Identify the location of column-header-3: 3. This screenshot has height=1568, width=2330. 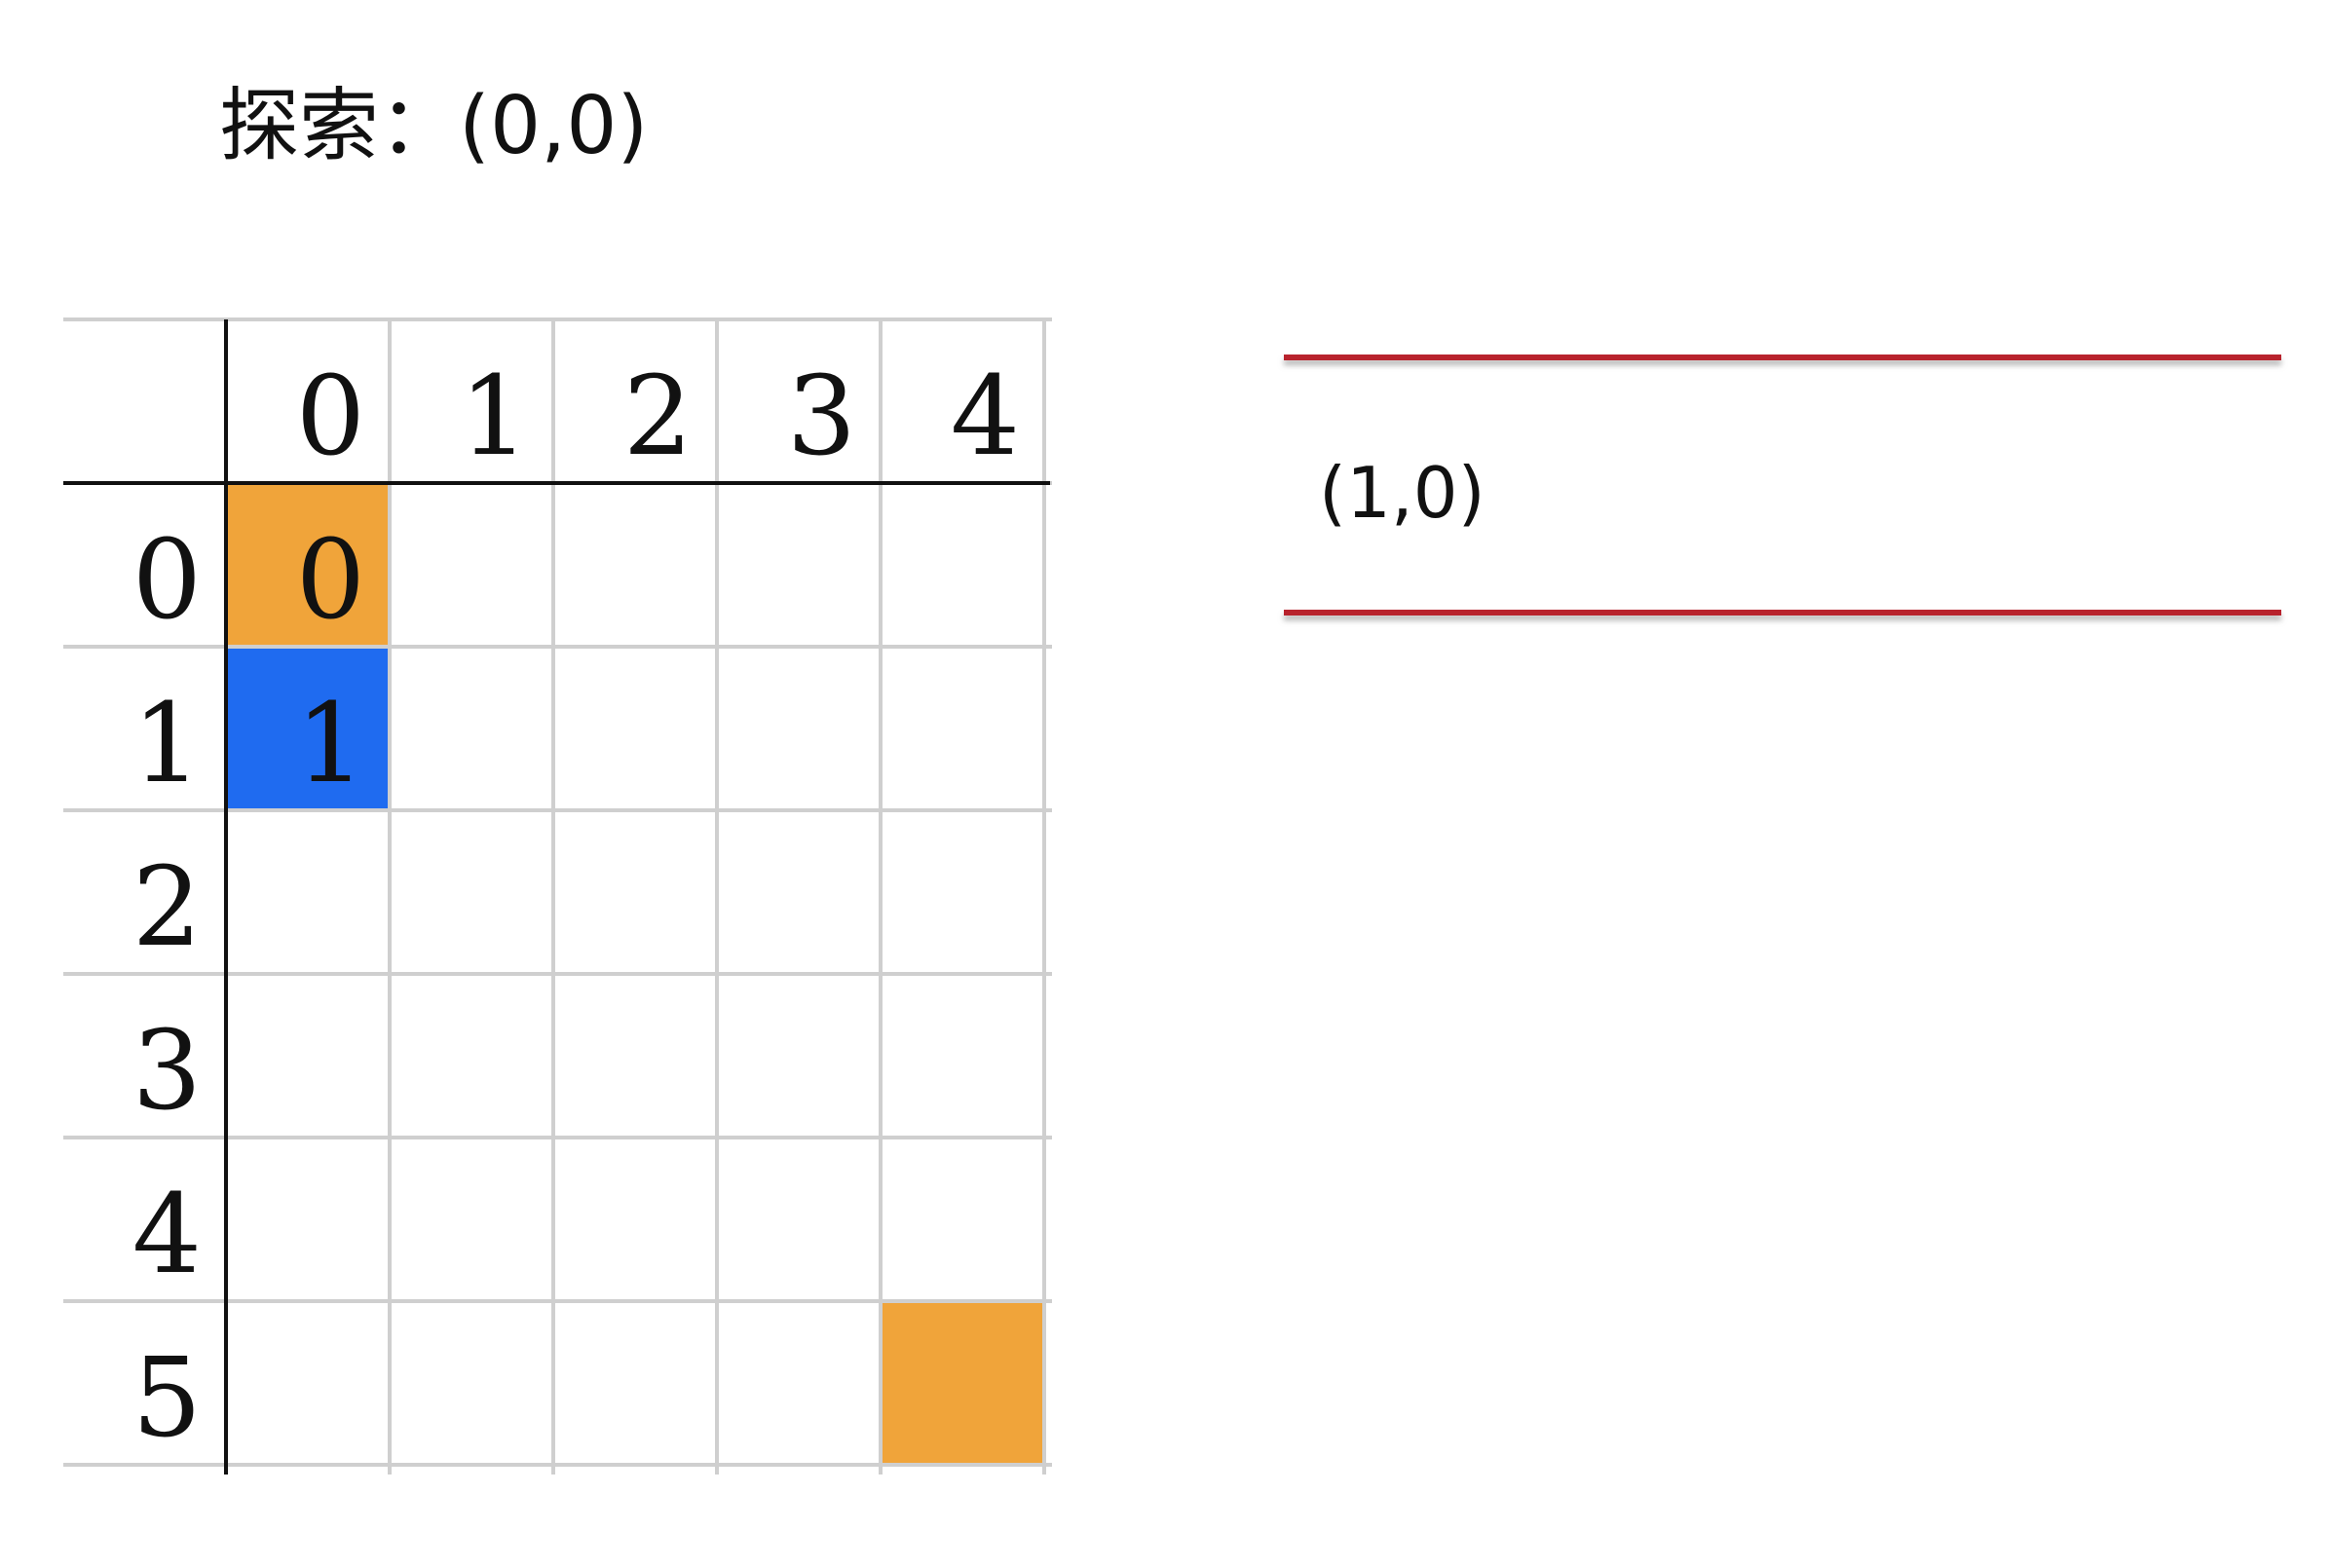
(821, 417).